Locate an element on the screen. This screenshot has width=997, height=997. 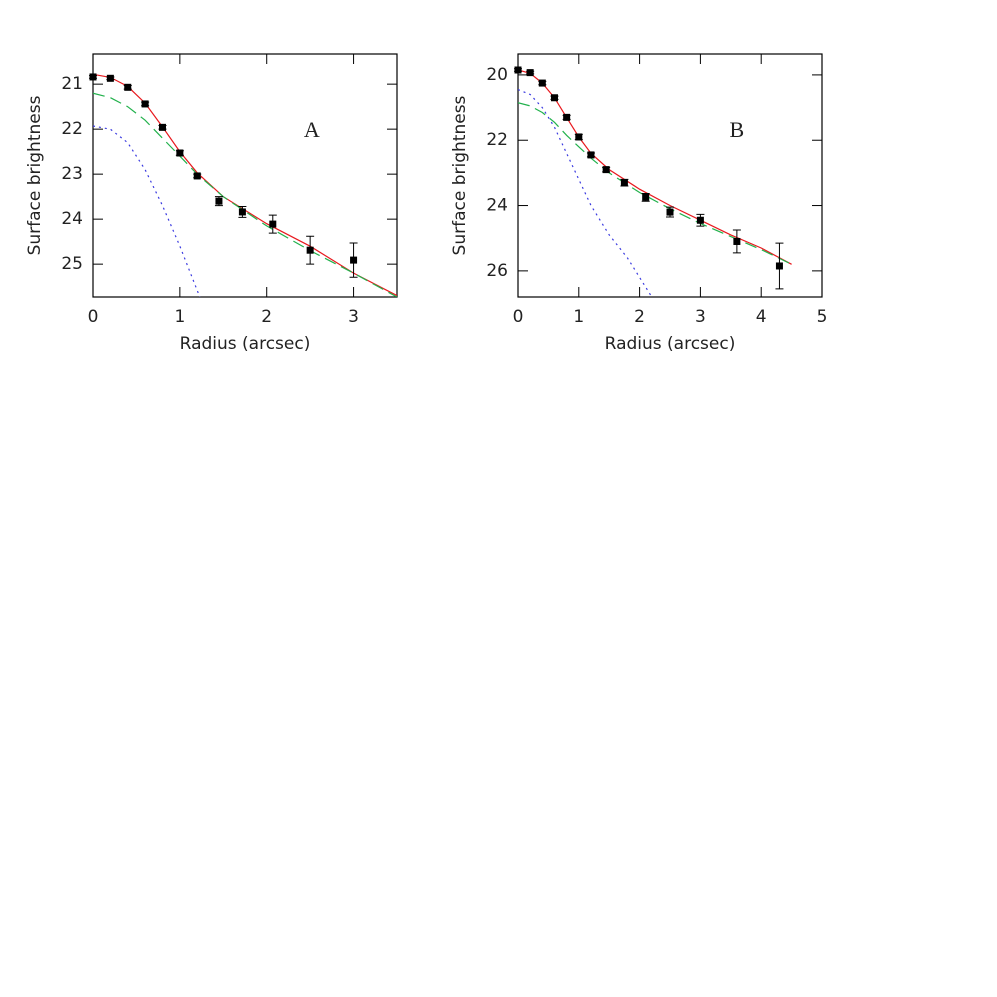
y-tick-label: 25 is located at coordinates (72, 264).